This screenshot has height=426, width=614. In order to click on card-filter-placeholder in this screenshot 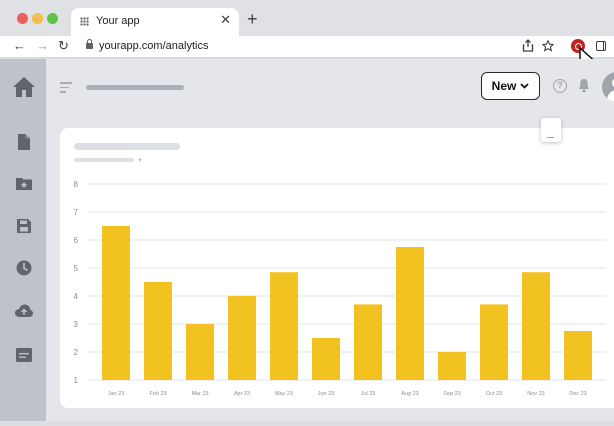, I will do `click(104, 160)`.